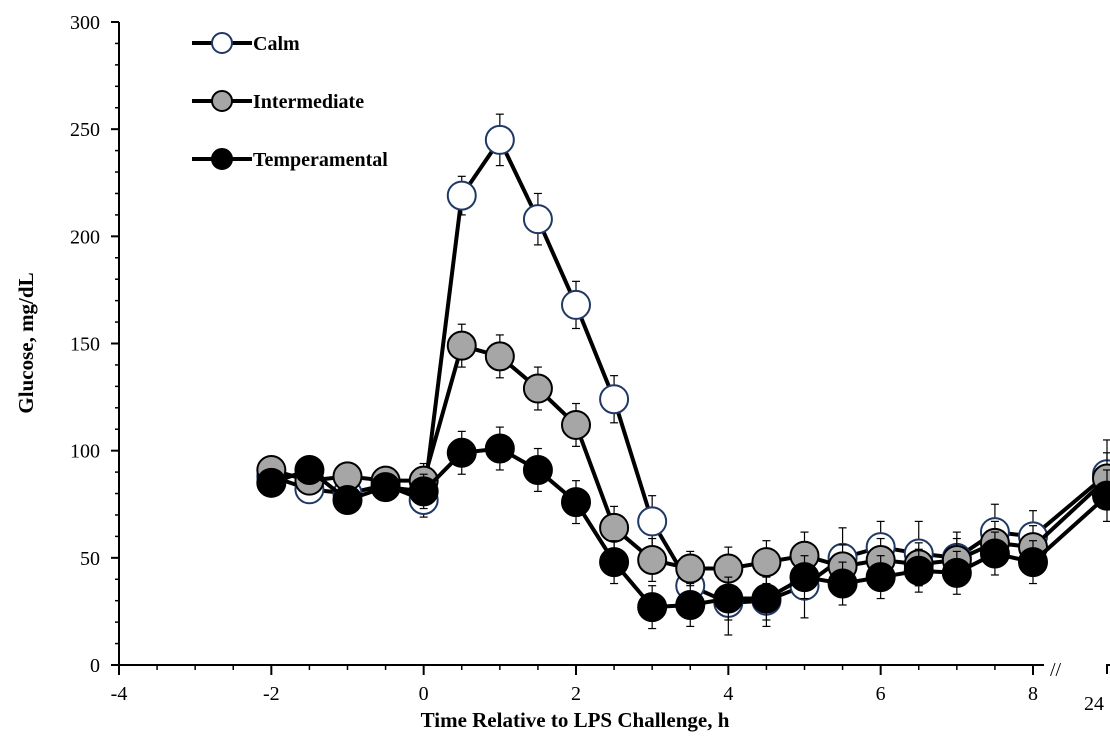 The width and height of the screenshot is (1110, 750). I want to click on y-tick-label: 250, so click(85, 130).